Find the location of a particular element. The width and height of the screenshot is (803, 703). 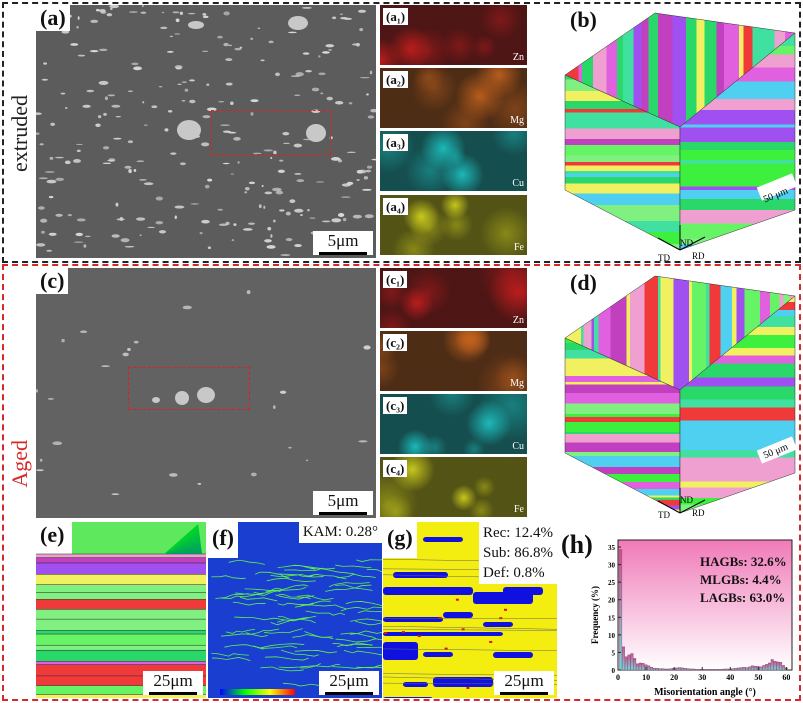

panel-label: (a₄) is located at coordinates (396, 206).